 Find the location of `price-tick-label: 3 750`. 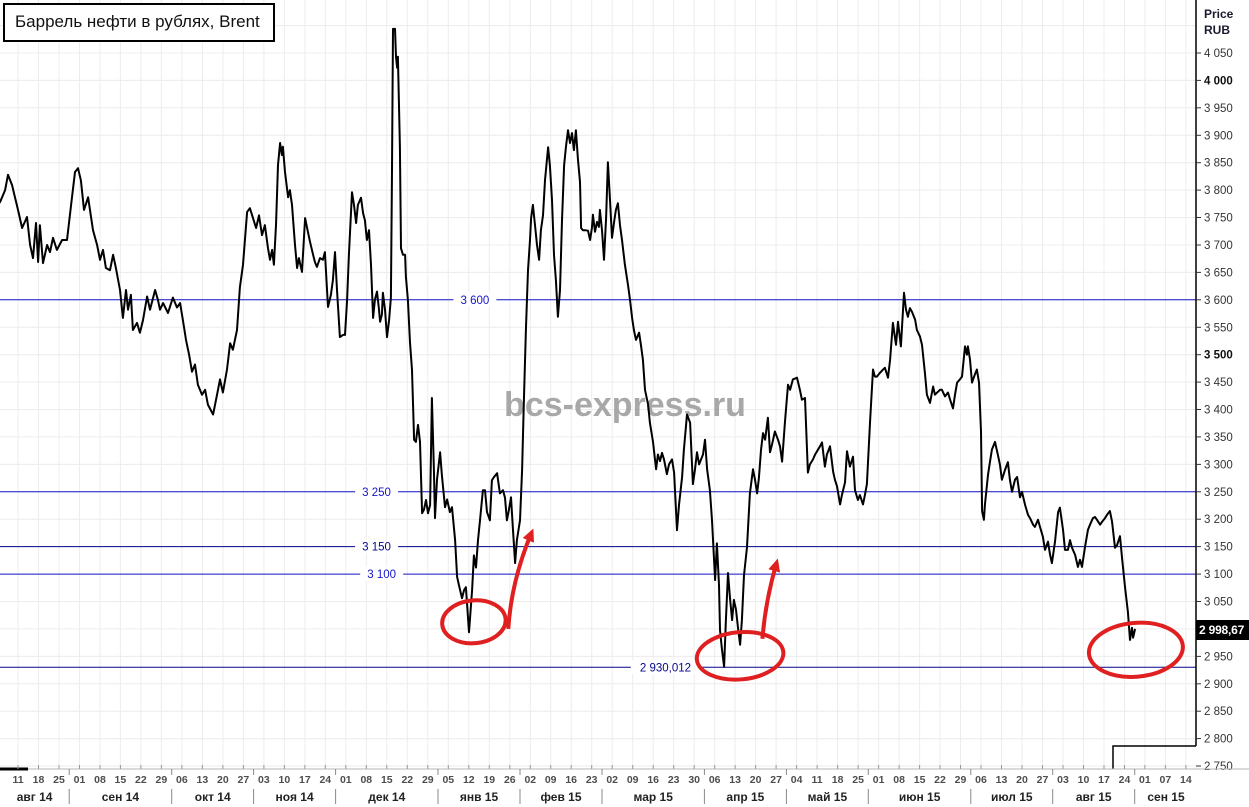

price-tick-label: 3 750 is located at coordinates (1218, 219).